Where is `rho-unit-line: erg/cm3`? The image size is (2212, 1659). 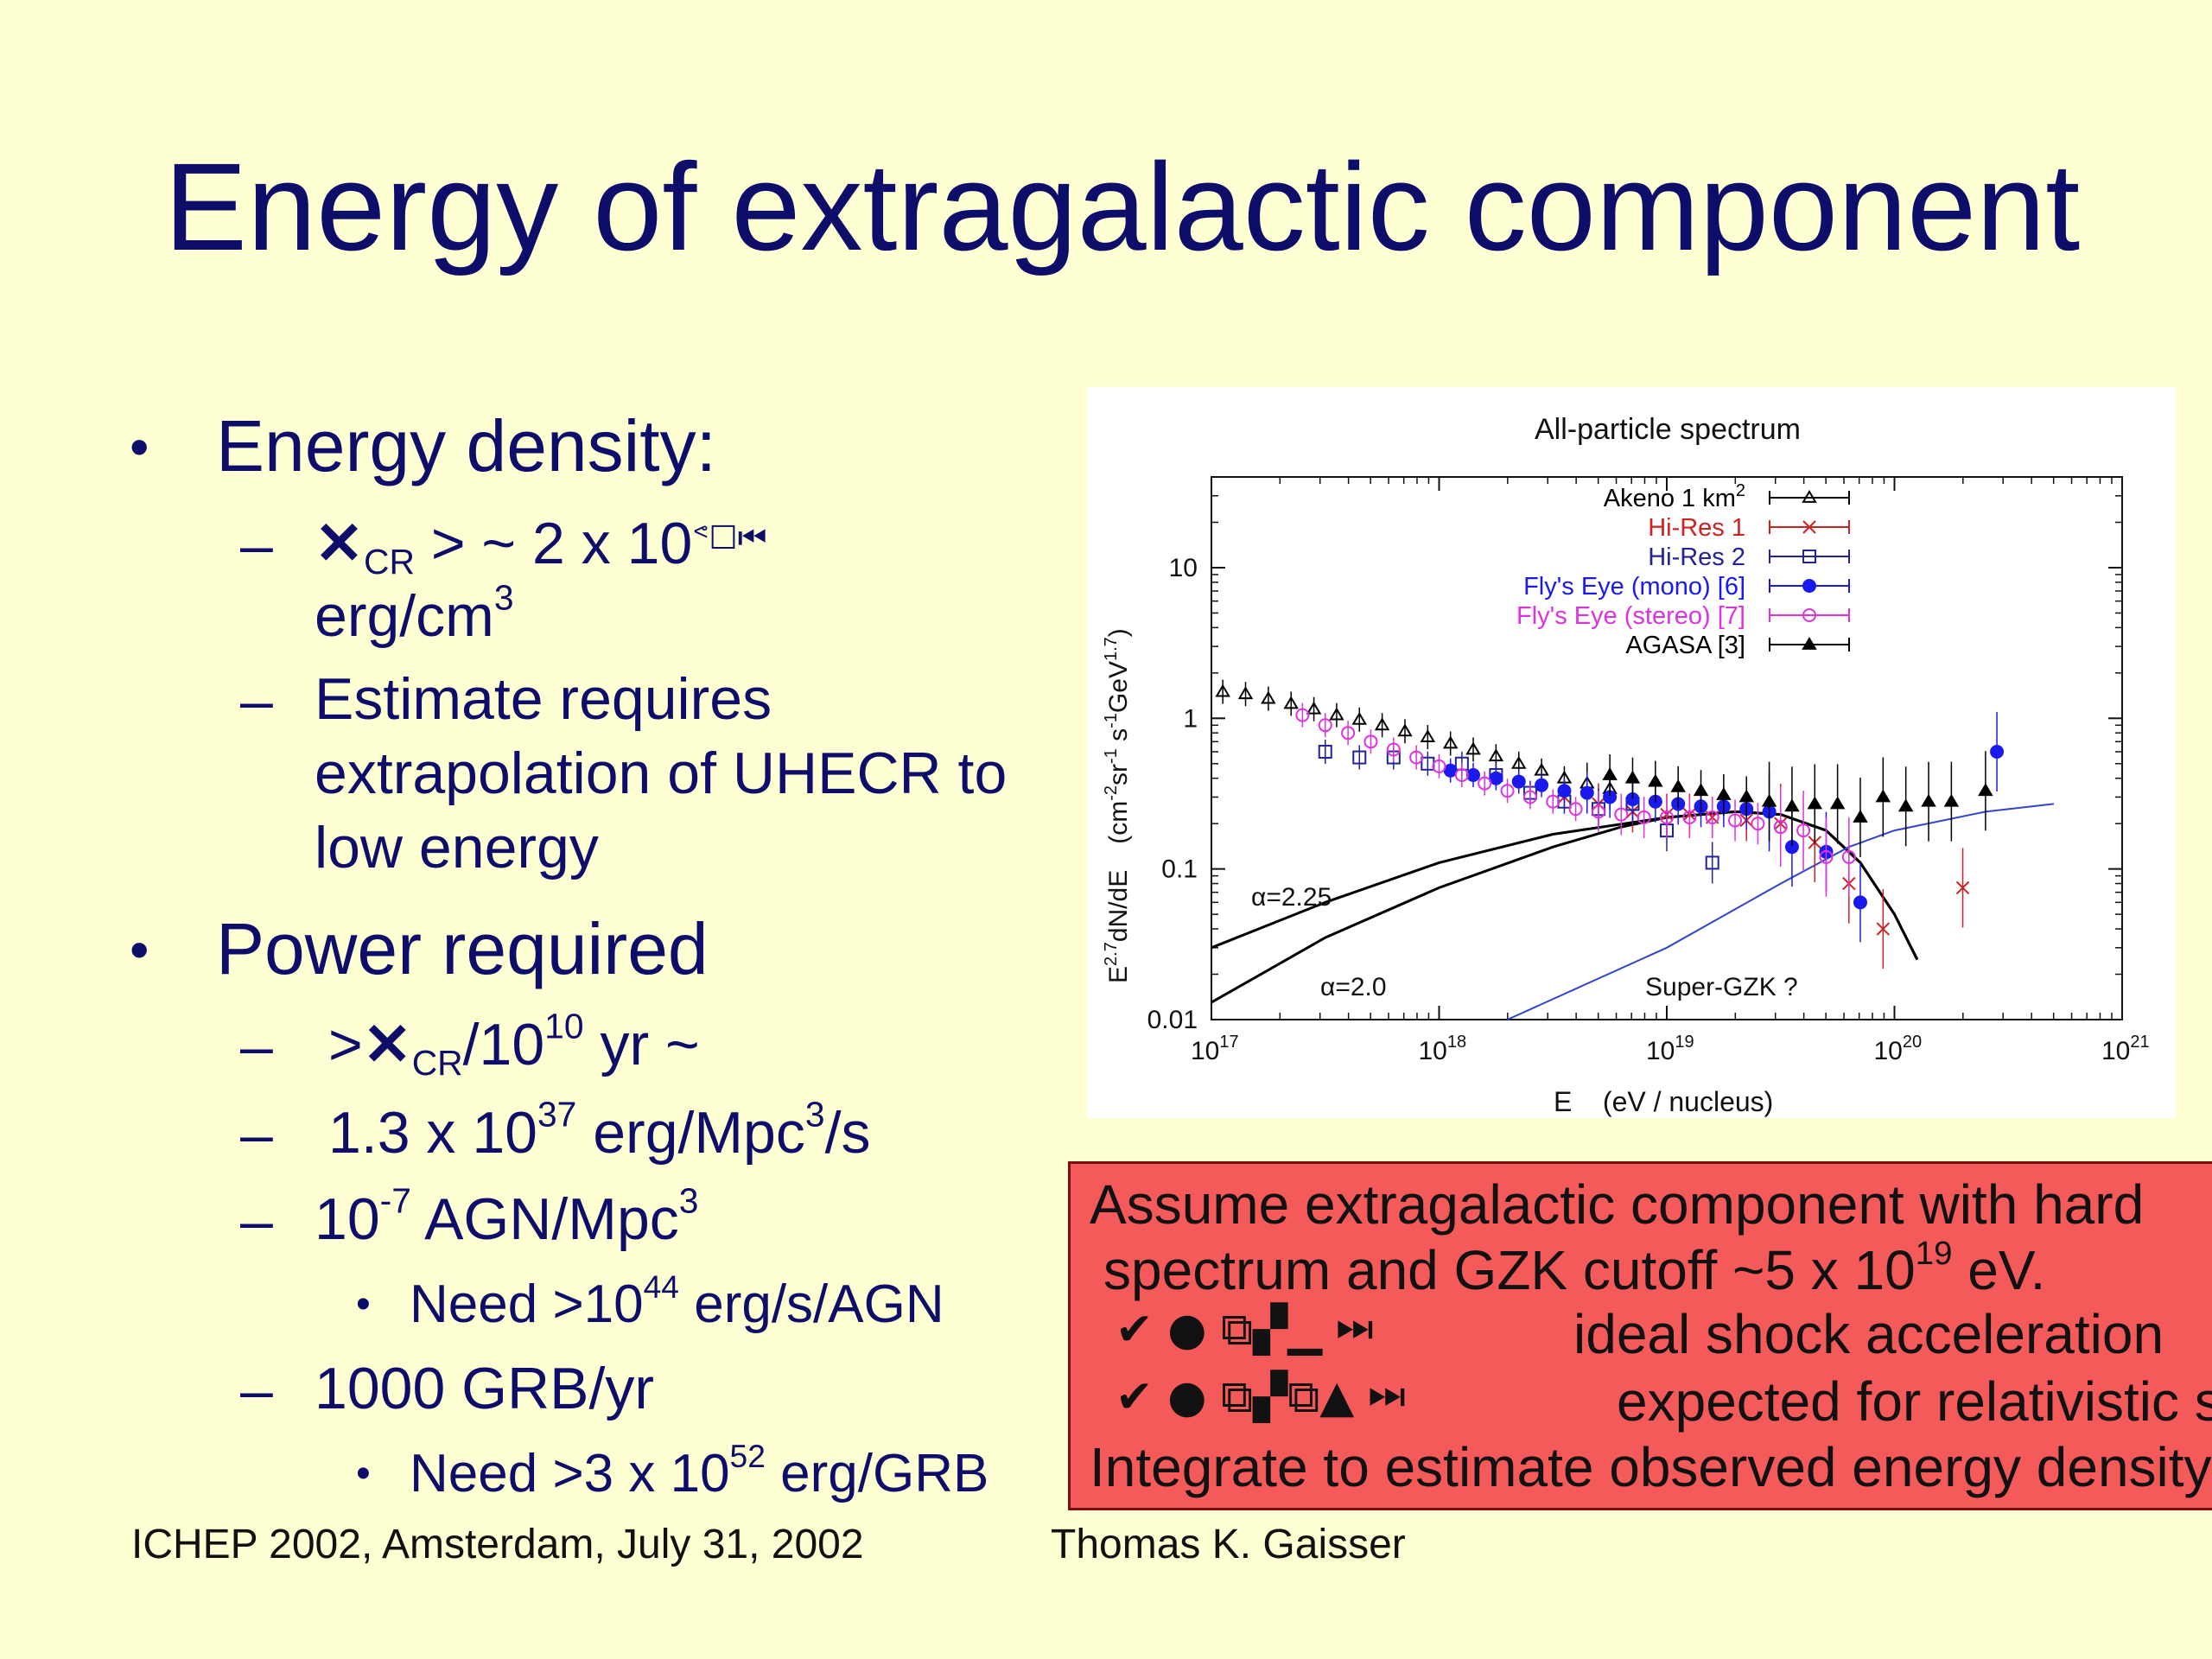
rho-unit-line: erg/cm3 is located at coordinates (414, 615).